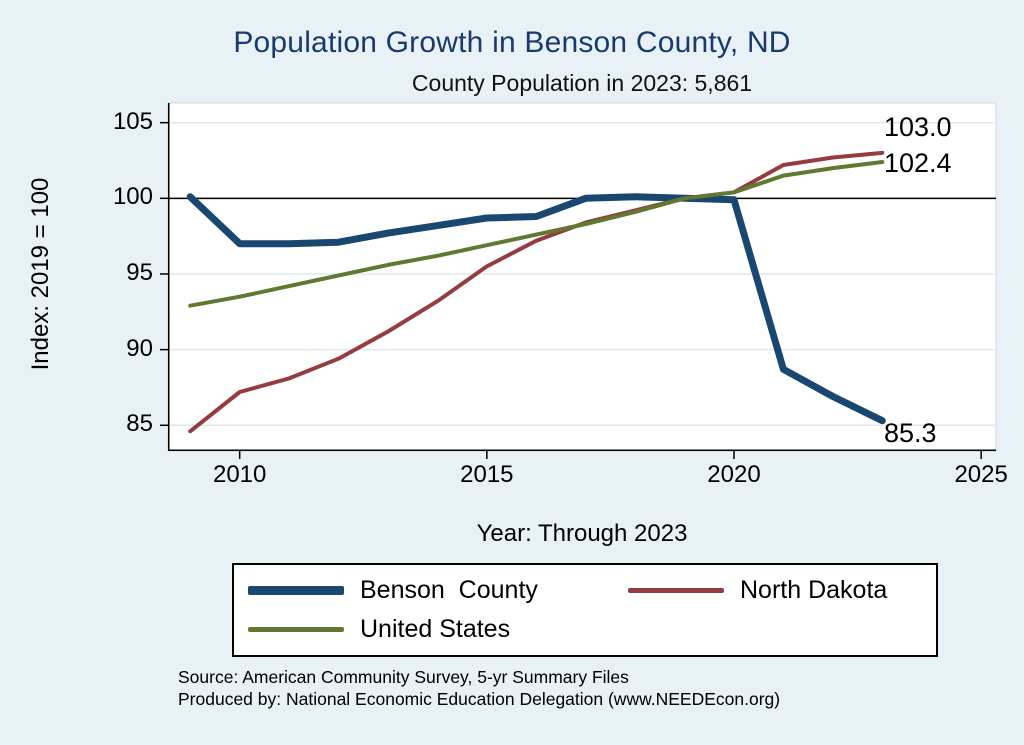 Image resolution: width=1024 pixels, height=745 pixels. What do you see at coordinates (536, 234) in the screenshot?
I see `series-line-united-states` at bounding box center [536, 234].